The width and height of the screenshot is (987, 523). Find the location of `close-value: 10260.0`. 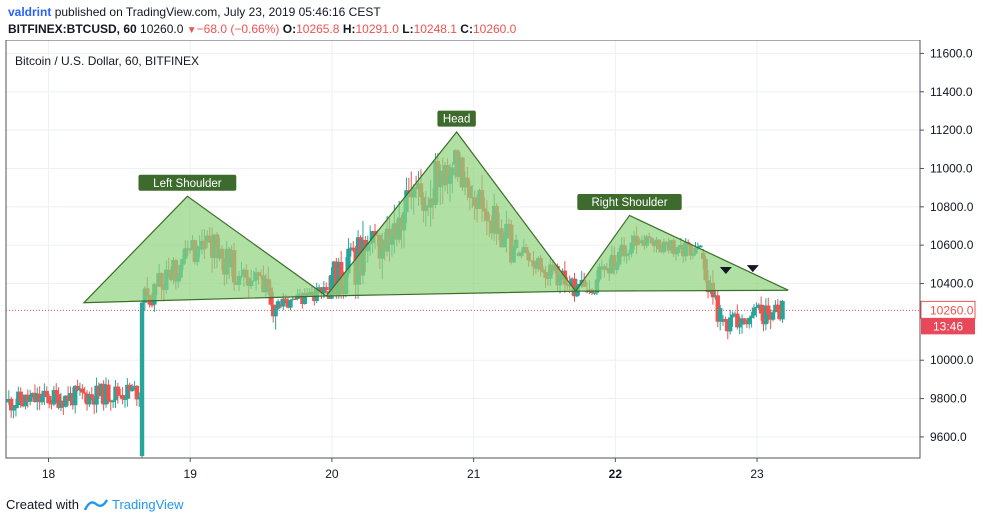

close-value: 10260.0 is located at coordinates (494, 29).